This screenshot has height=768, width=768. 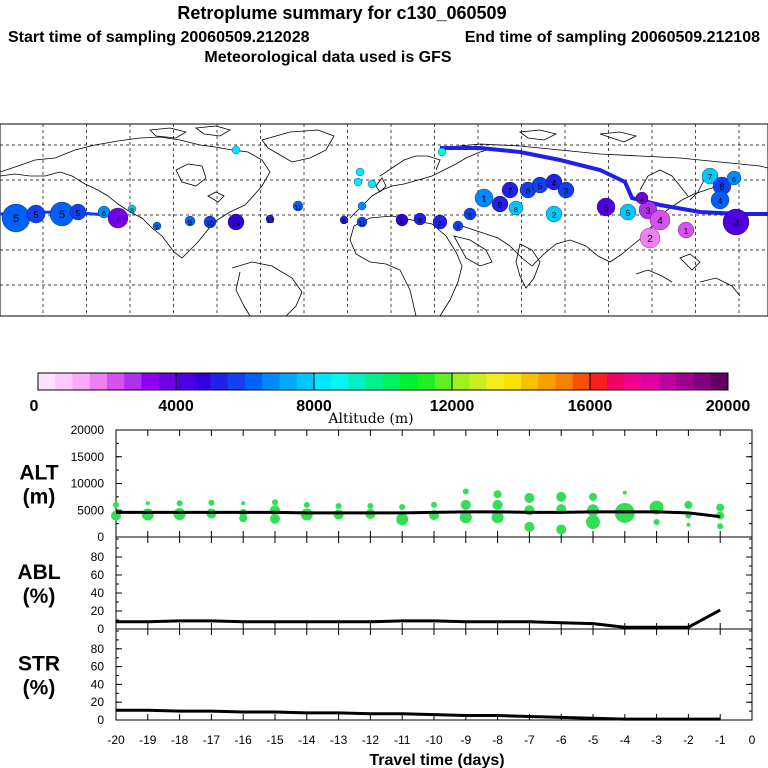 What do you see at coordinates (341, 13) in the screenshot?
I see `figure-title: Retroplume summary for c130_060509` at bounding box center [341, 13].